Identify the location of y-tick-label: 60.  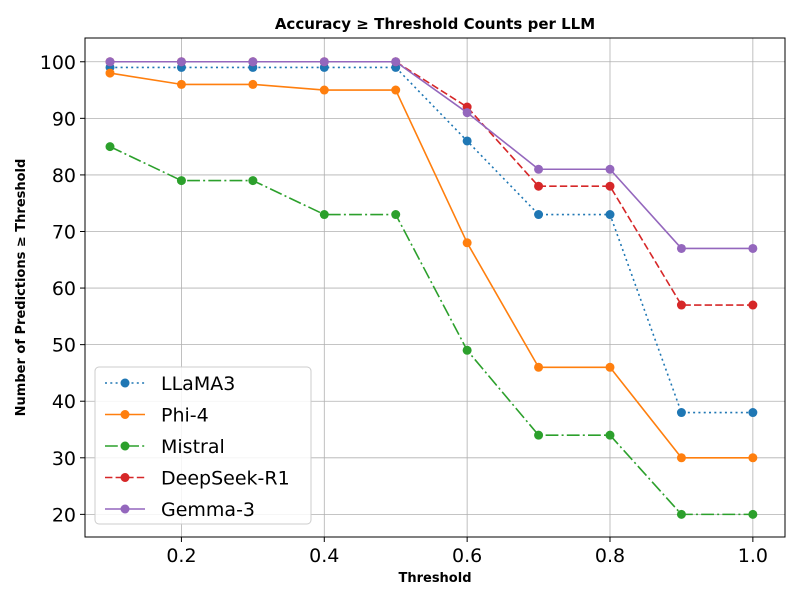
(64, 289).